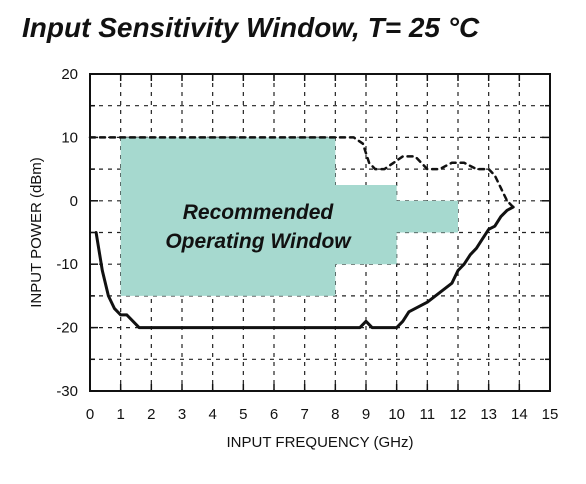 Image resolution: width=586 pixels, height=484 pixels. Describe the element at coordinates (550, 414) in the screenshot. I see `x-tick-label: 15` at that location.